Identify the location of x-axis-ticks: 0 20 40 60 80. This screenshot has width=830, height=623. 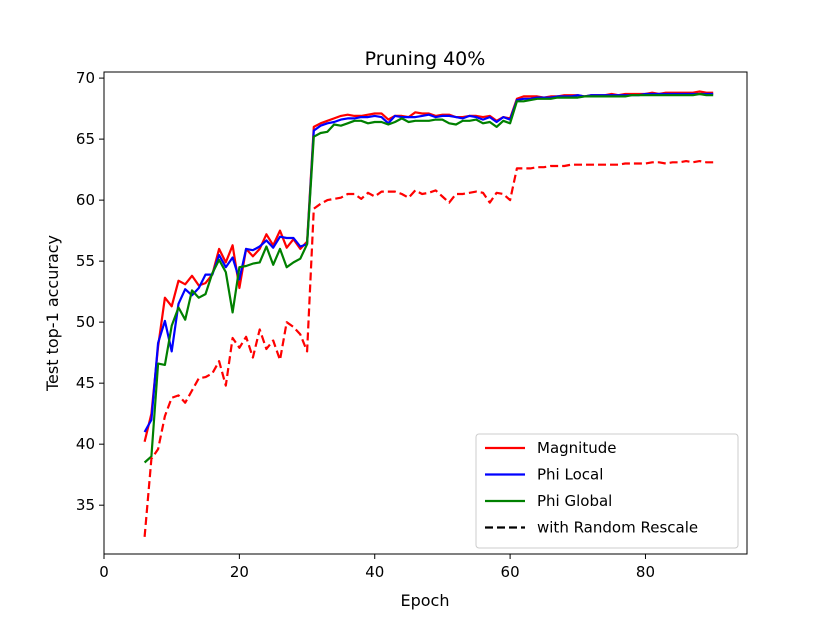
(377, 567).